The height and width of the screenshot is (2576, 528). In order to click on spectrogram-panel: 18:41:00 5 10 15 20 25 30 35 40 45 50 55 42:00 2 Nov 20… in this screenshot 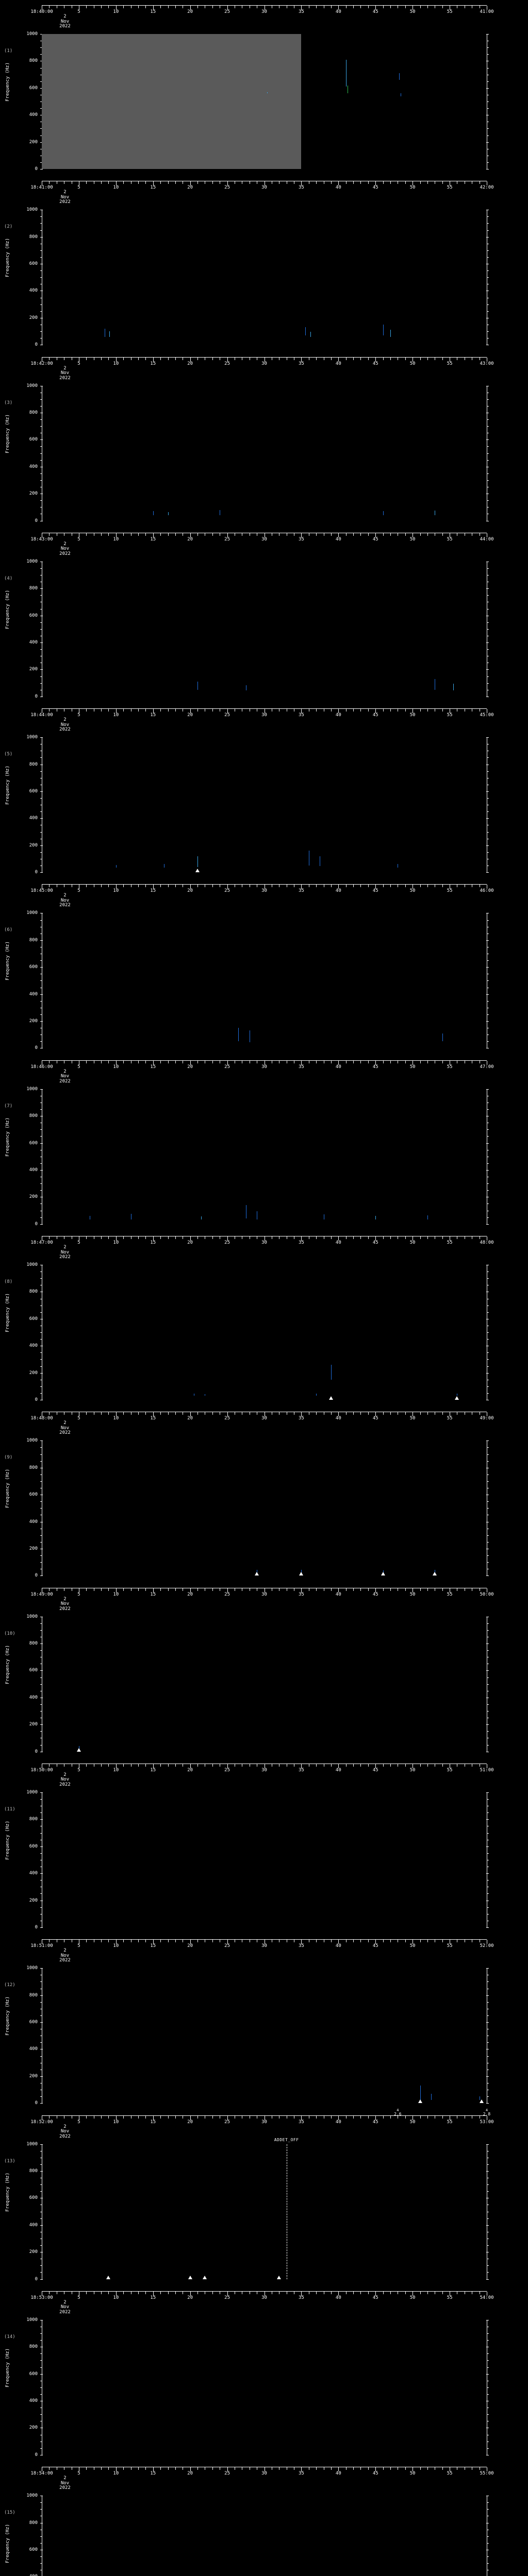, I will do `click(264, 264)`.